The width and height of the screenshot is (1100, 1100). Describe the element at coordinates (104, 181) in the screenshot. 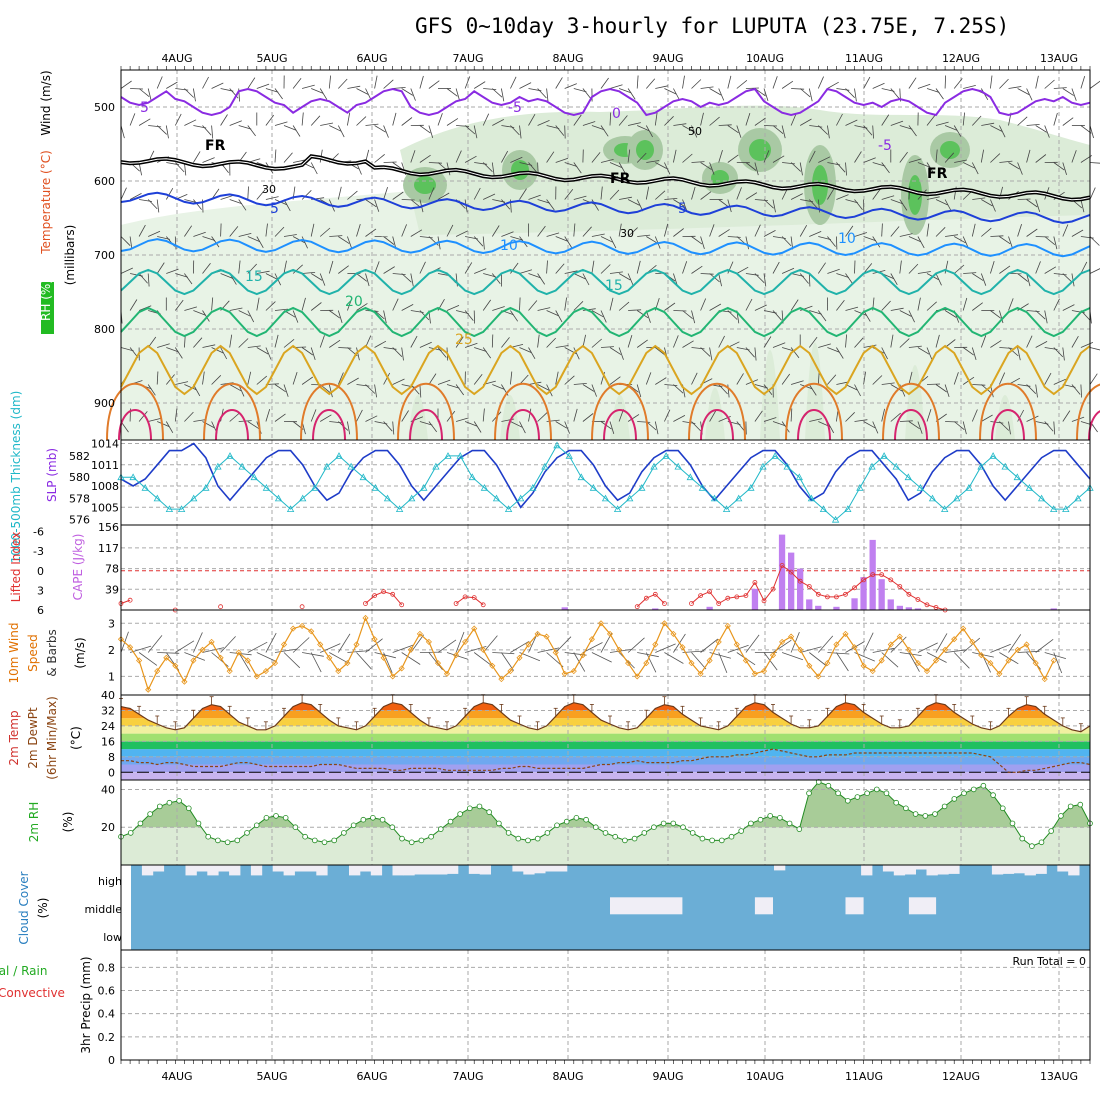

I see `y-tick-label: 600` at that location.